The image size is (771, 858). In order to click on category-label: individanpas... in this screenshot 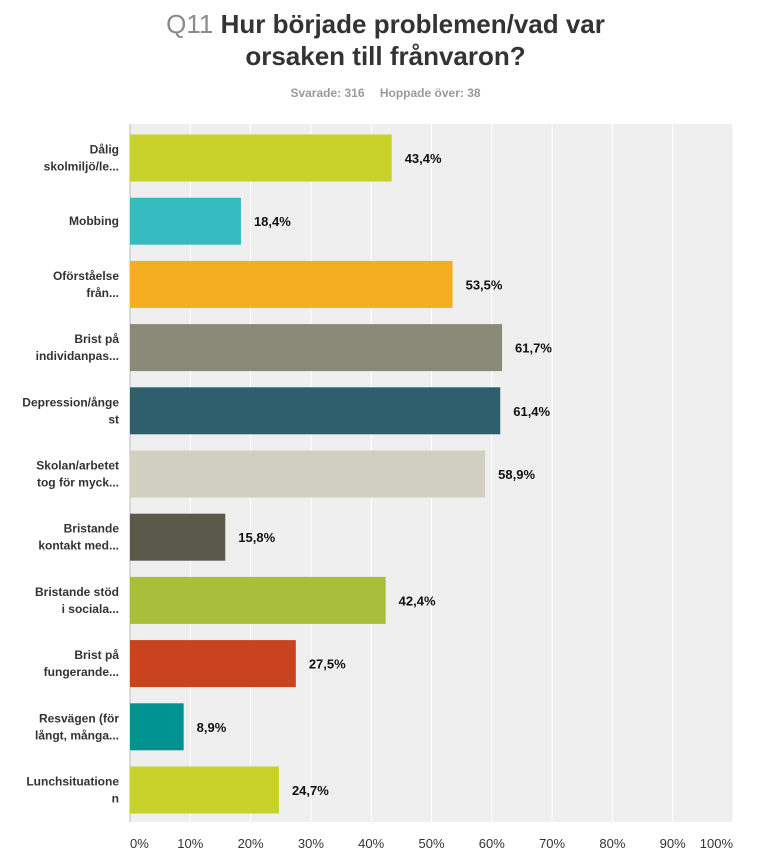, I will do `click(77, 356)`.